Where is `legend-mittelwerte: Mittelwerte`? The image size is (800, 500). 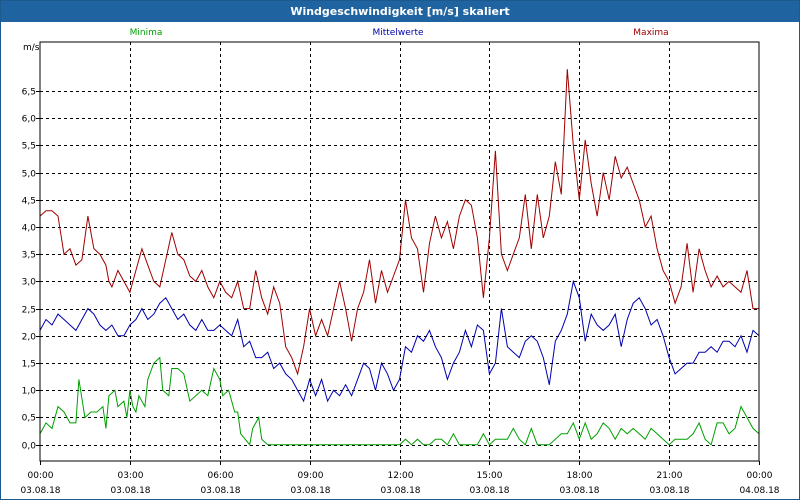 legend-mittelwerte: Mittelwerte is located at coordinates (397, 33).